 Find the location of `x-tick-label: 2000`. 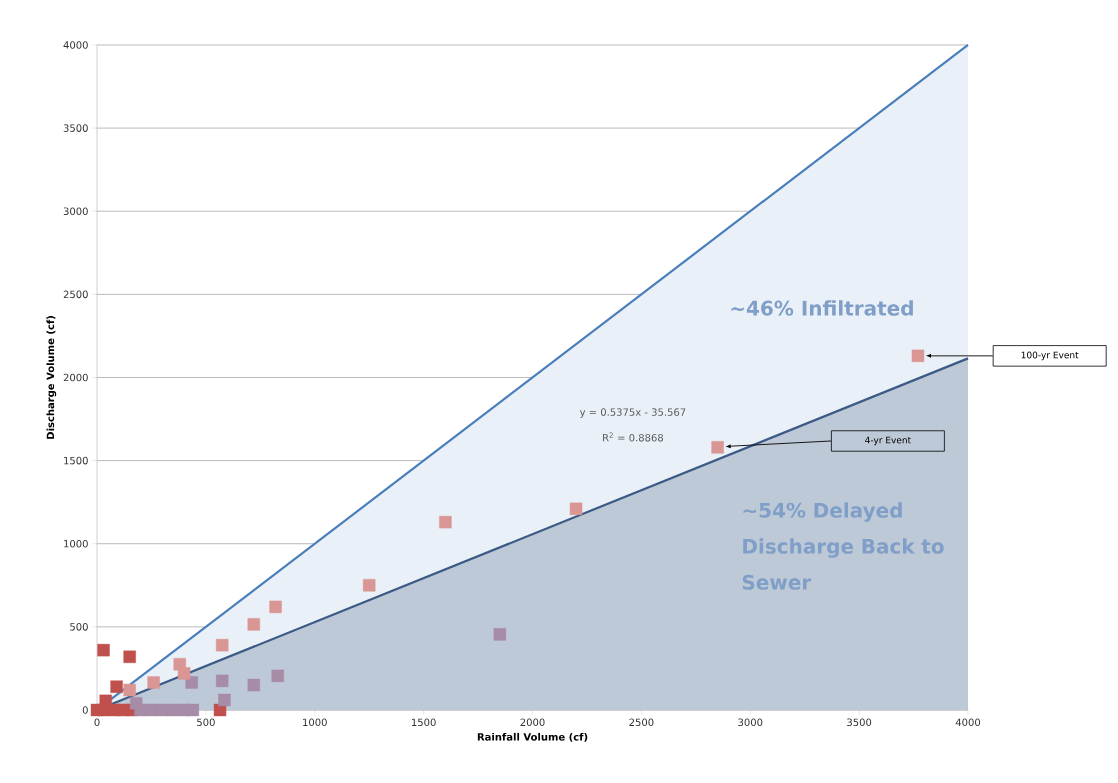

x-tick-label: 2000 is located at coordinates (532, 722).